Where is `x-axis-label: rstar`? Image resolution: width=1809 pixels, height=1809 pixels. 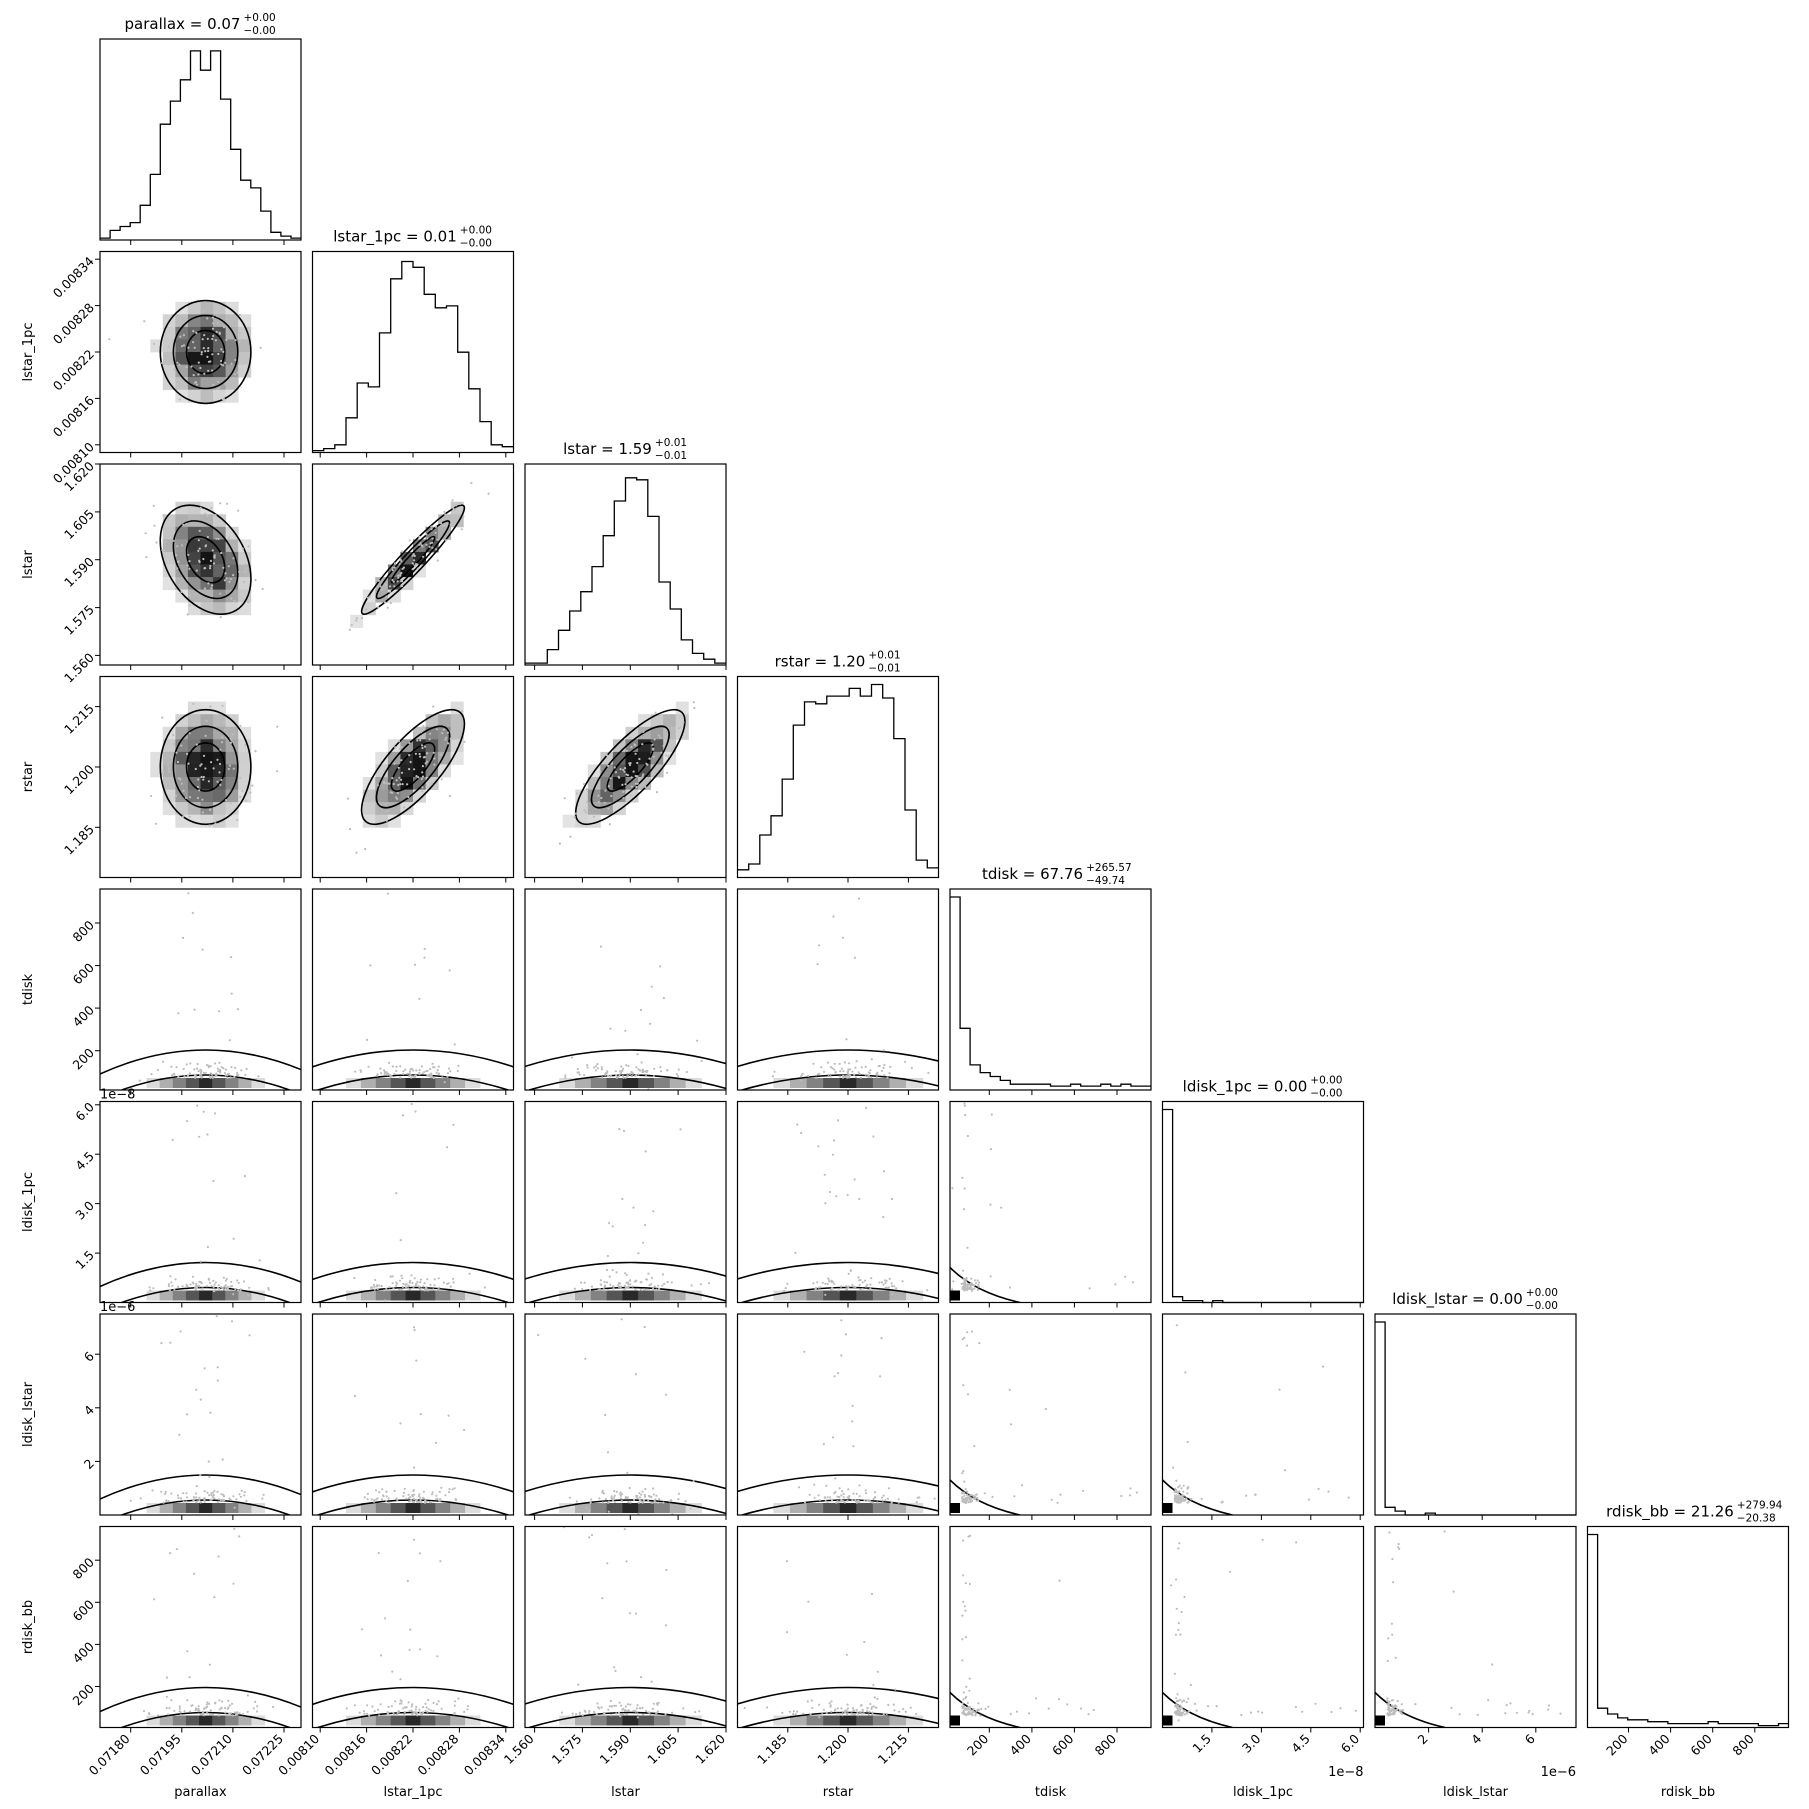 x-axis-label: rstar is located at coordinates (838, 1792).